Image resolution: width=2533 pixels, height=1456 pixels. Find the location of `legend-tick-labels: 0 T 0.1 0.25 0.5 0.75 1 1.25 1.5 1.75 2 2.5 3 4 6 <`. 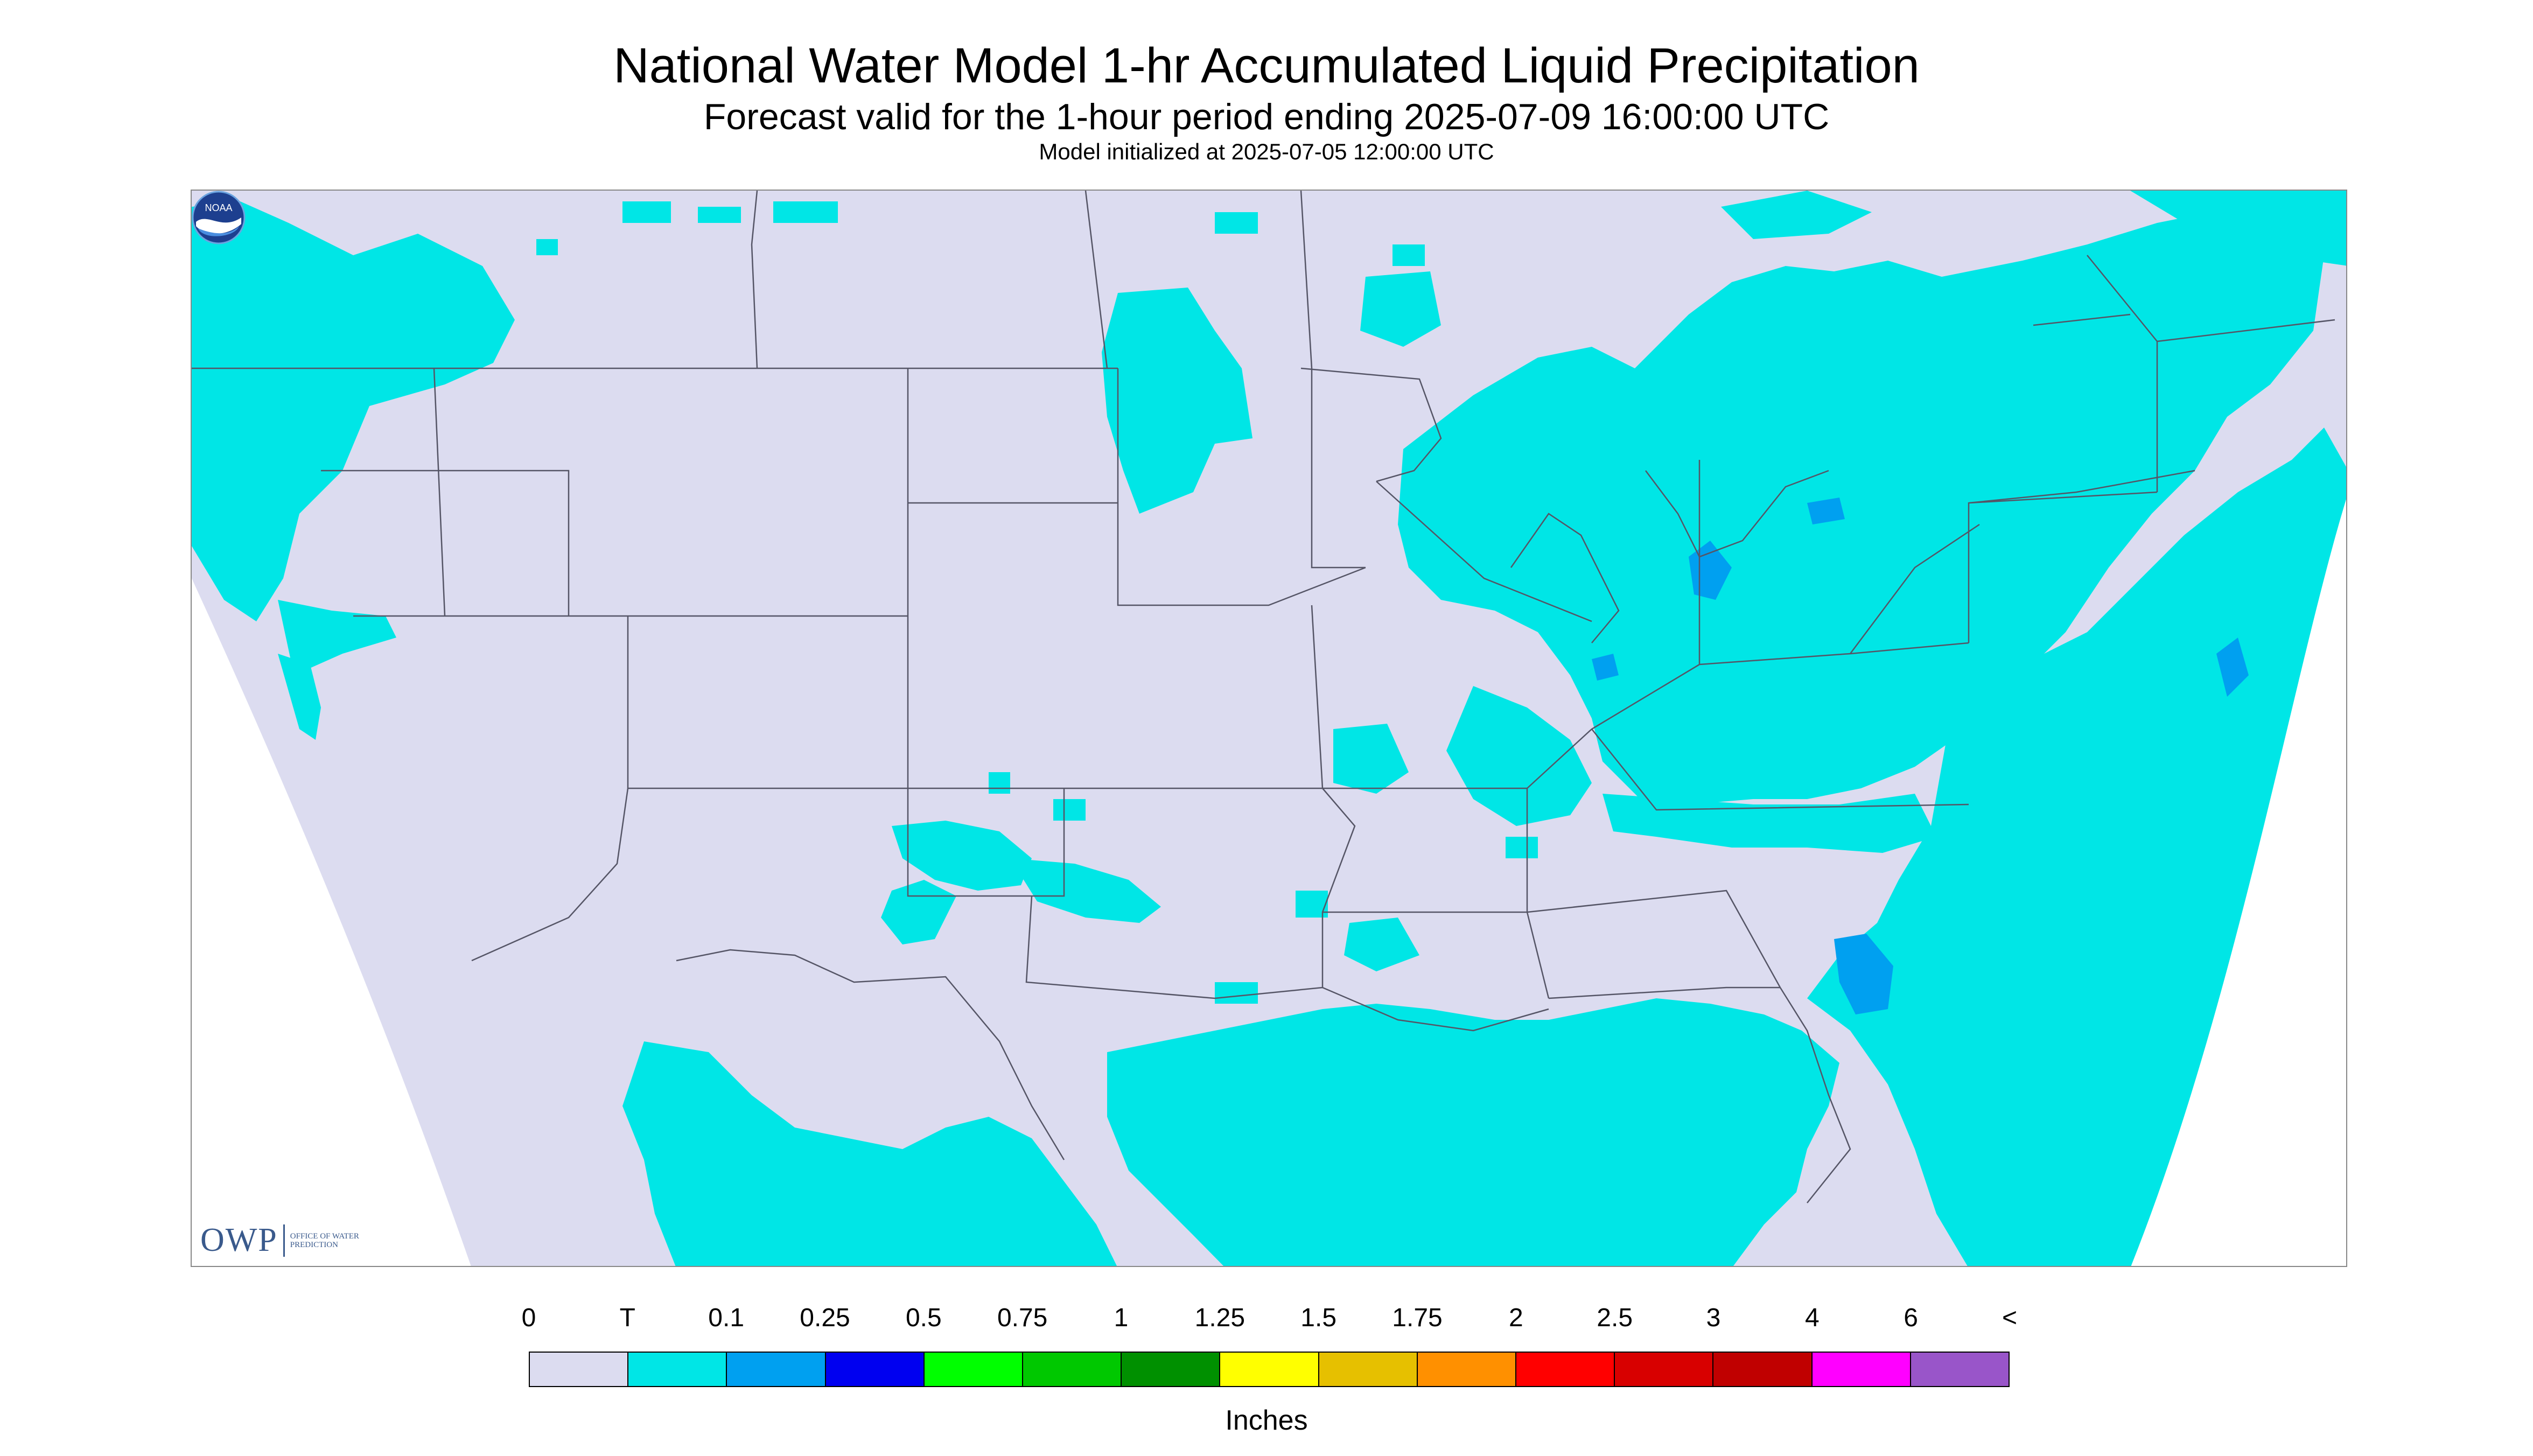

legend-tick-labels: 0 T 0.1 0.25 0.5 0.75 1 1.25 1.5 1.75 2 2.5 3 4 6 < is located at coordinates (1269, 1319).